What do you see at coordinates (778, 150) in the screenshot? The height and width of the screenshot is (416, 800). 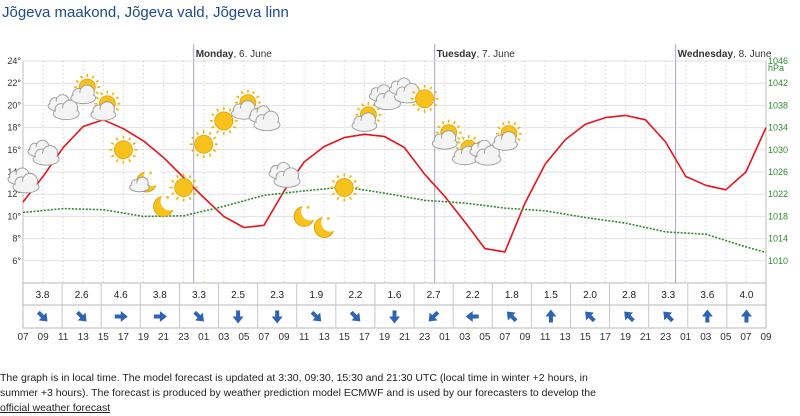 I see `pressure-tick-label: 1030` at bounding box center [778, 150].